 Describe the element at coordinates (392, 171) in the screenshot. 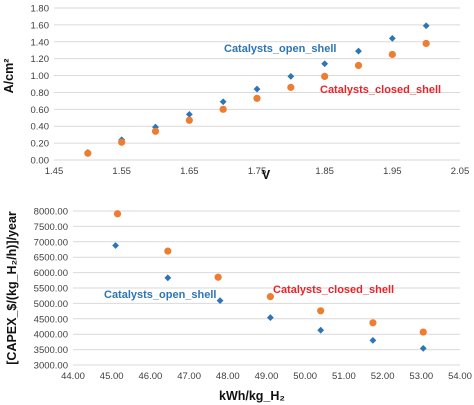

I see `x-tick-label: 1.95` at that location.